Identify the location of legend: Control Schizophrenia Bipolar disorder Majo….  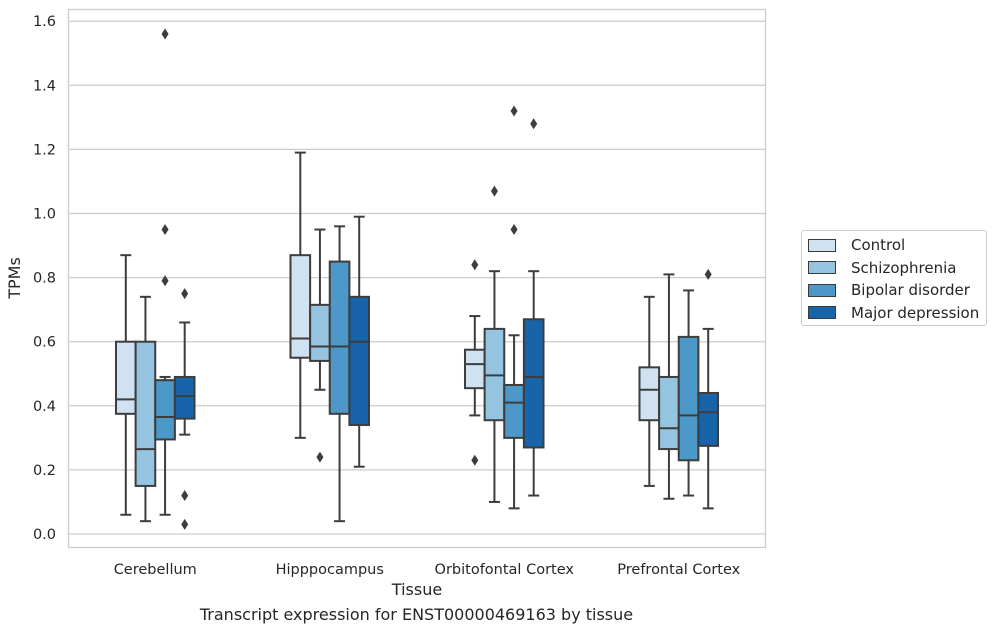
(894, 278).